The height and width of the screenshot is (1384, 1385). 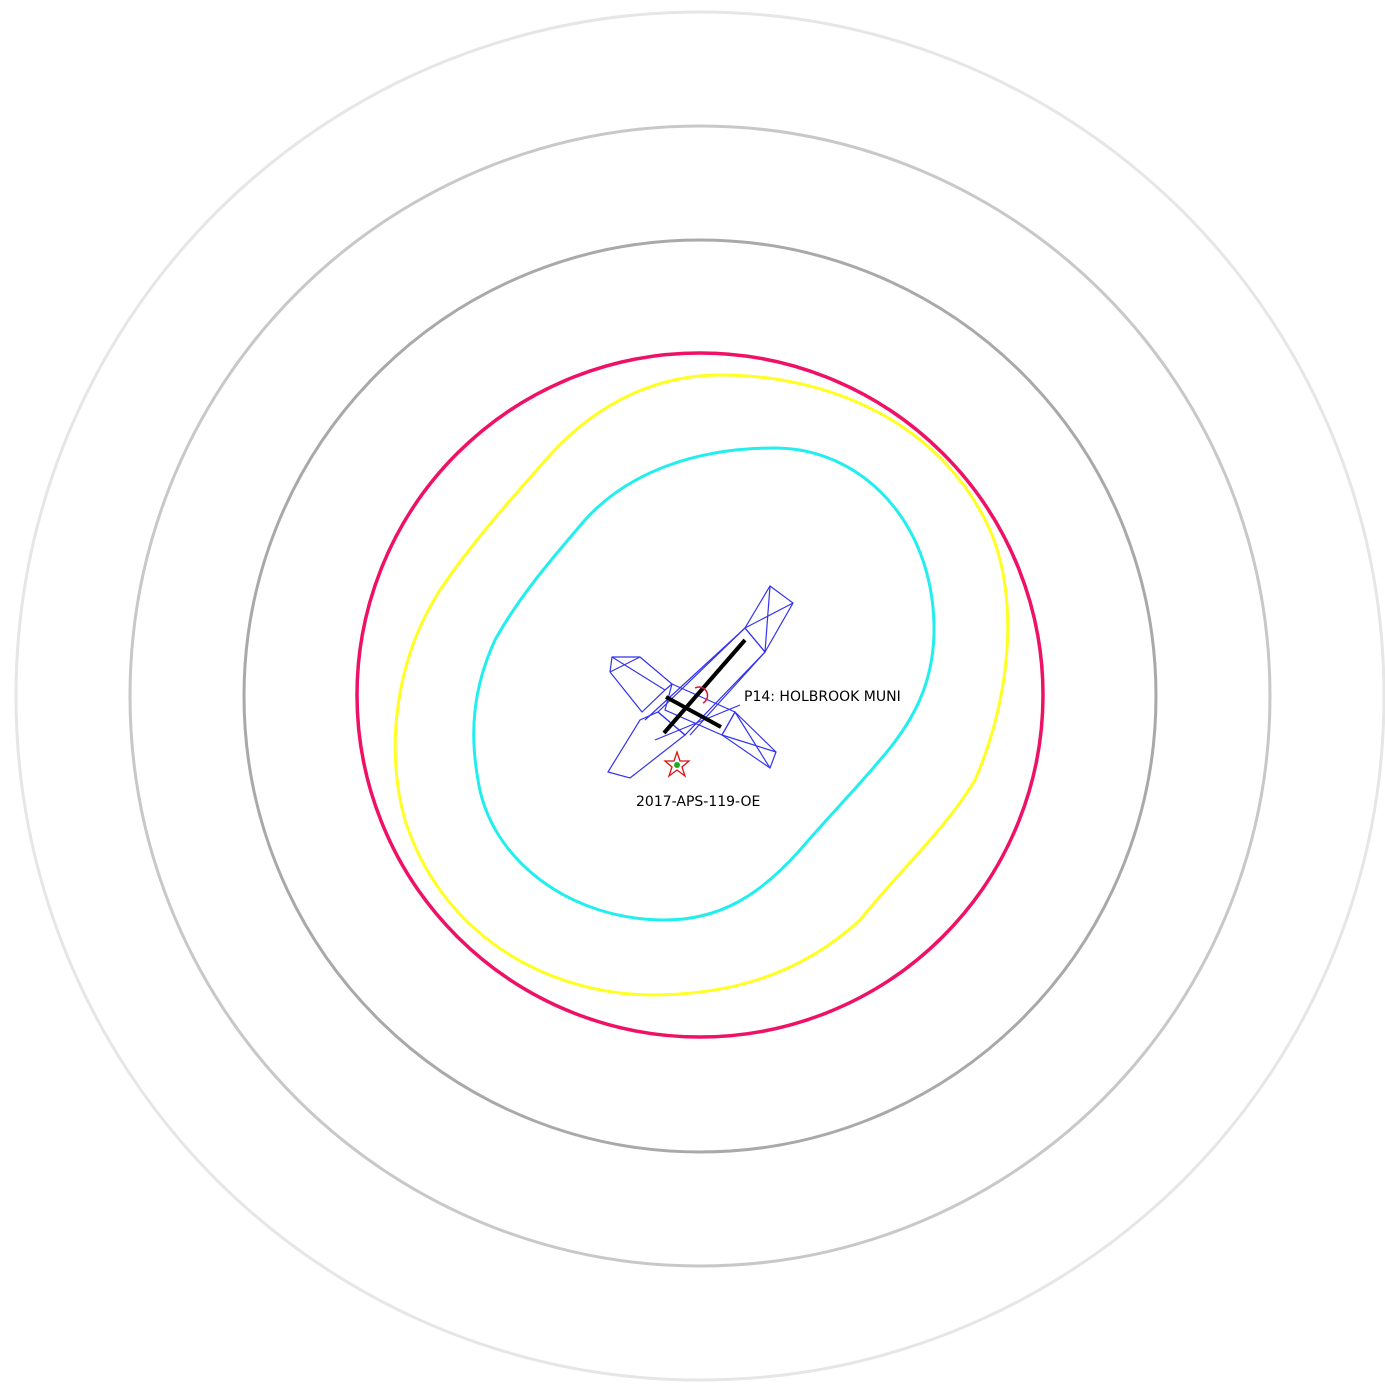 I want to click on airport-label: P14: HOLBROOK MUNI, so click(x=822, y=697).